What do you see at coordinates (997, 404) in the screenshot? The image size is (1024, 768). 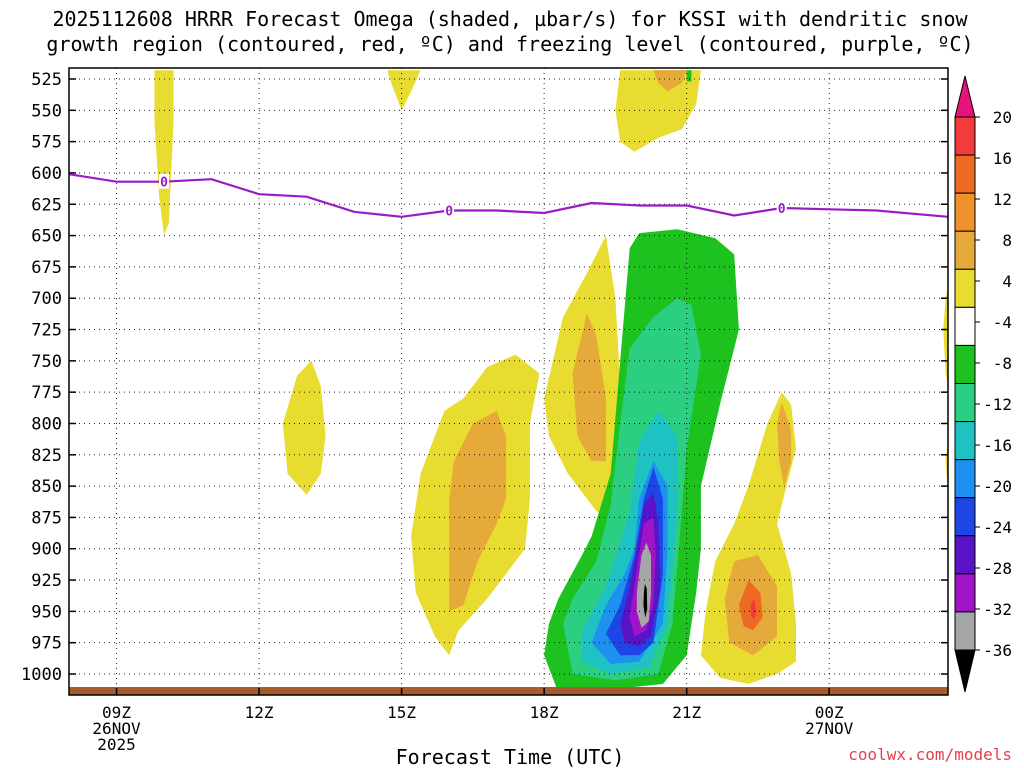 I see `colorbar-label: -12` at bounding box center [997, 404].